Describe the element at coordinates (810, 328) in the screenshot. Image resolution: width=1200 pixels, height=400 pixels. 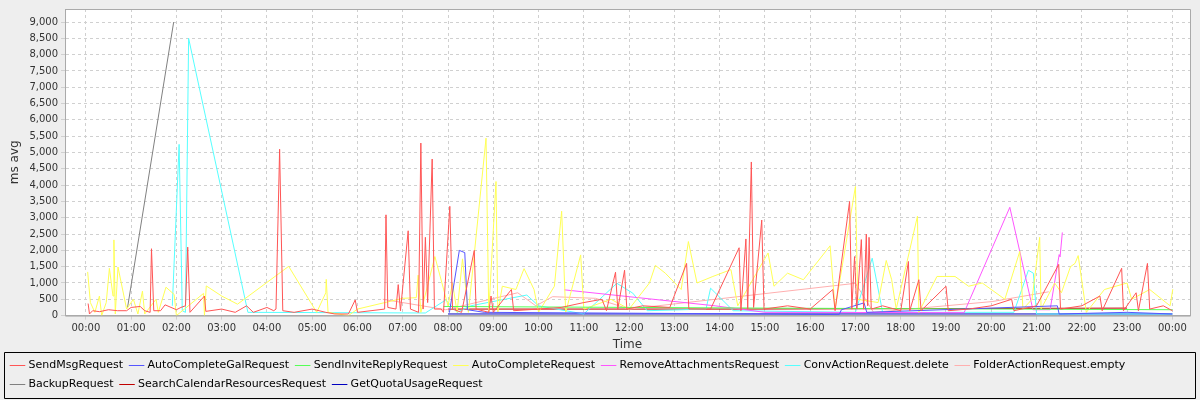
I see `x-tick-label: 16:00` at that location.